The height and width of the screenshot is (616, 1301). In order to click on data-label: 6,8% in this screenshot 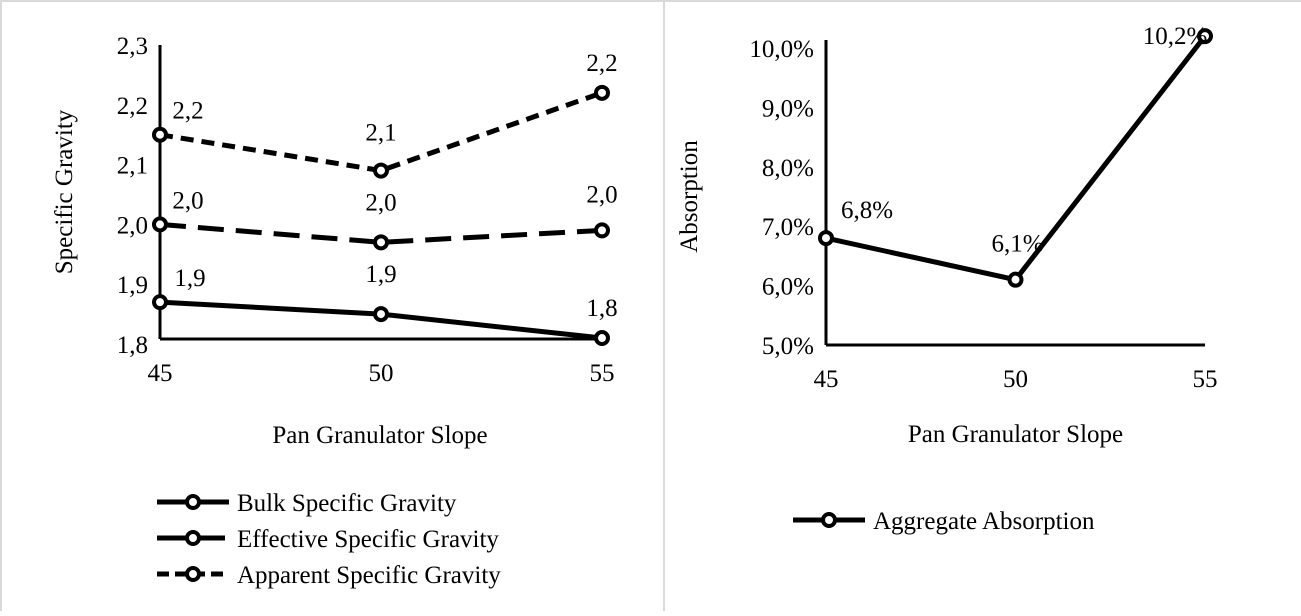, I will do `click(867, 210)`.